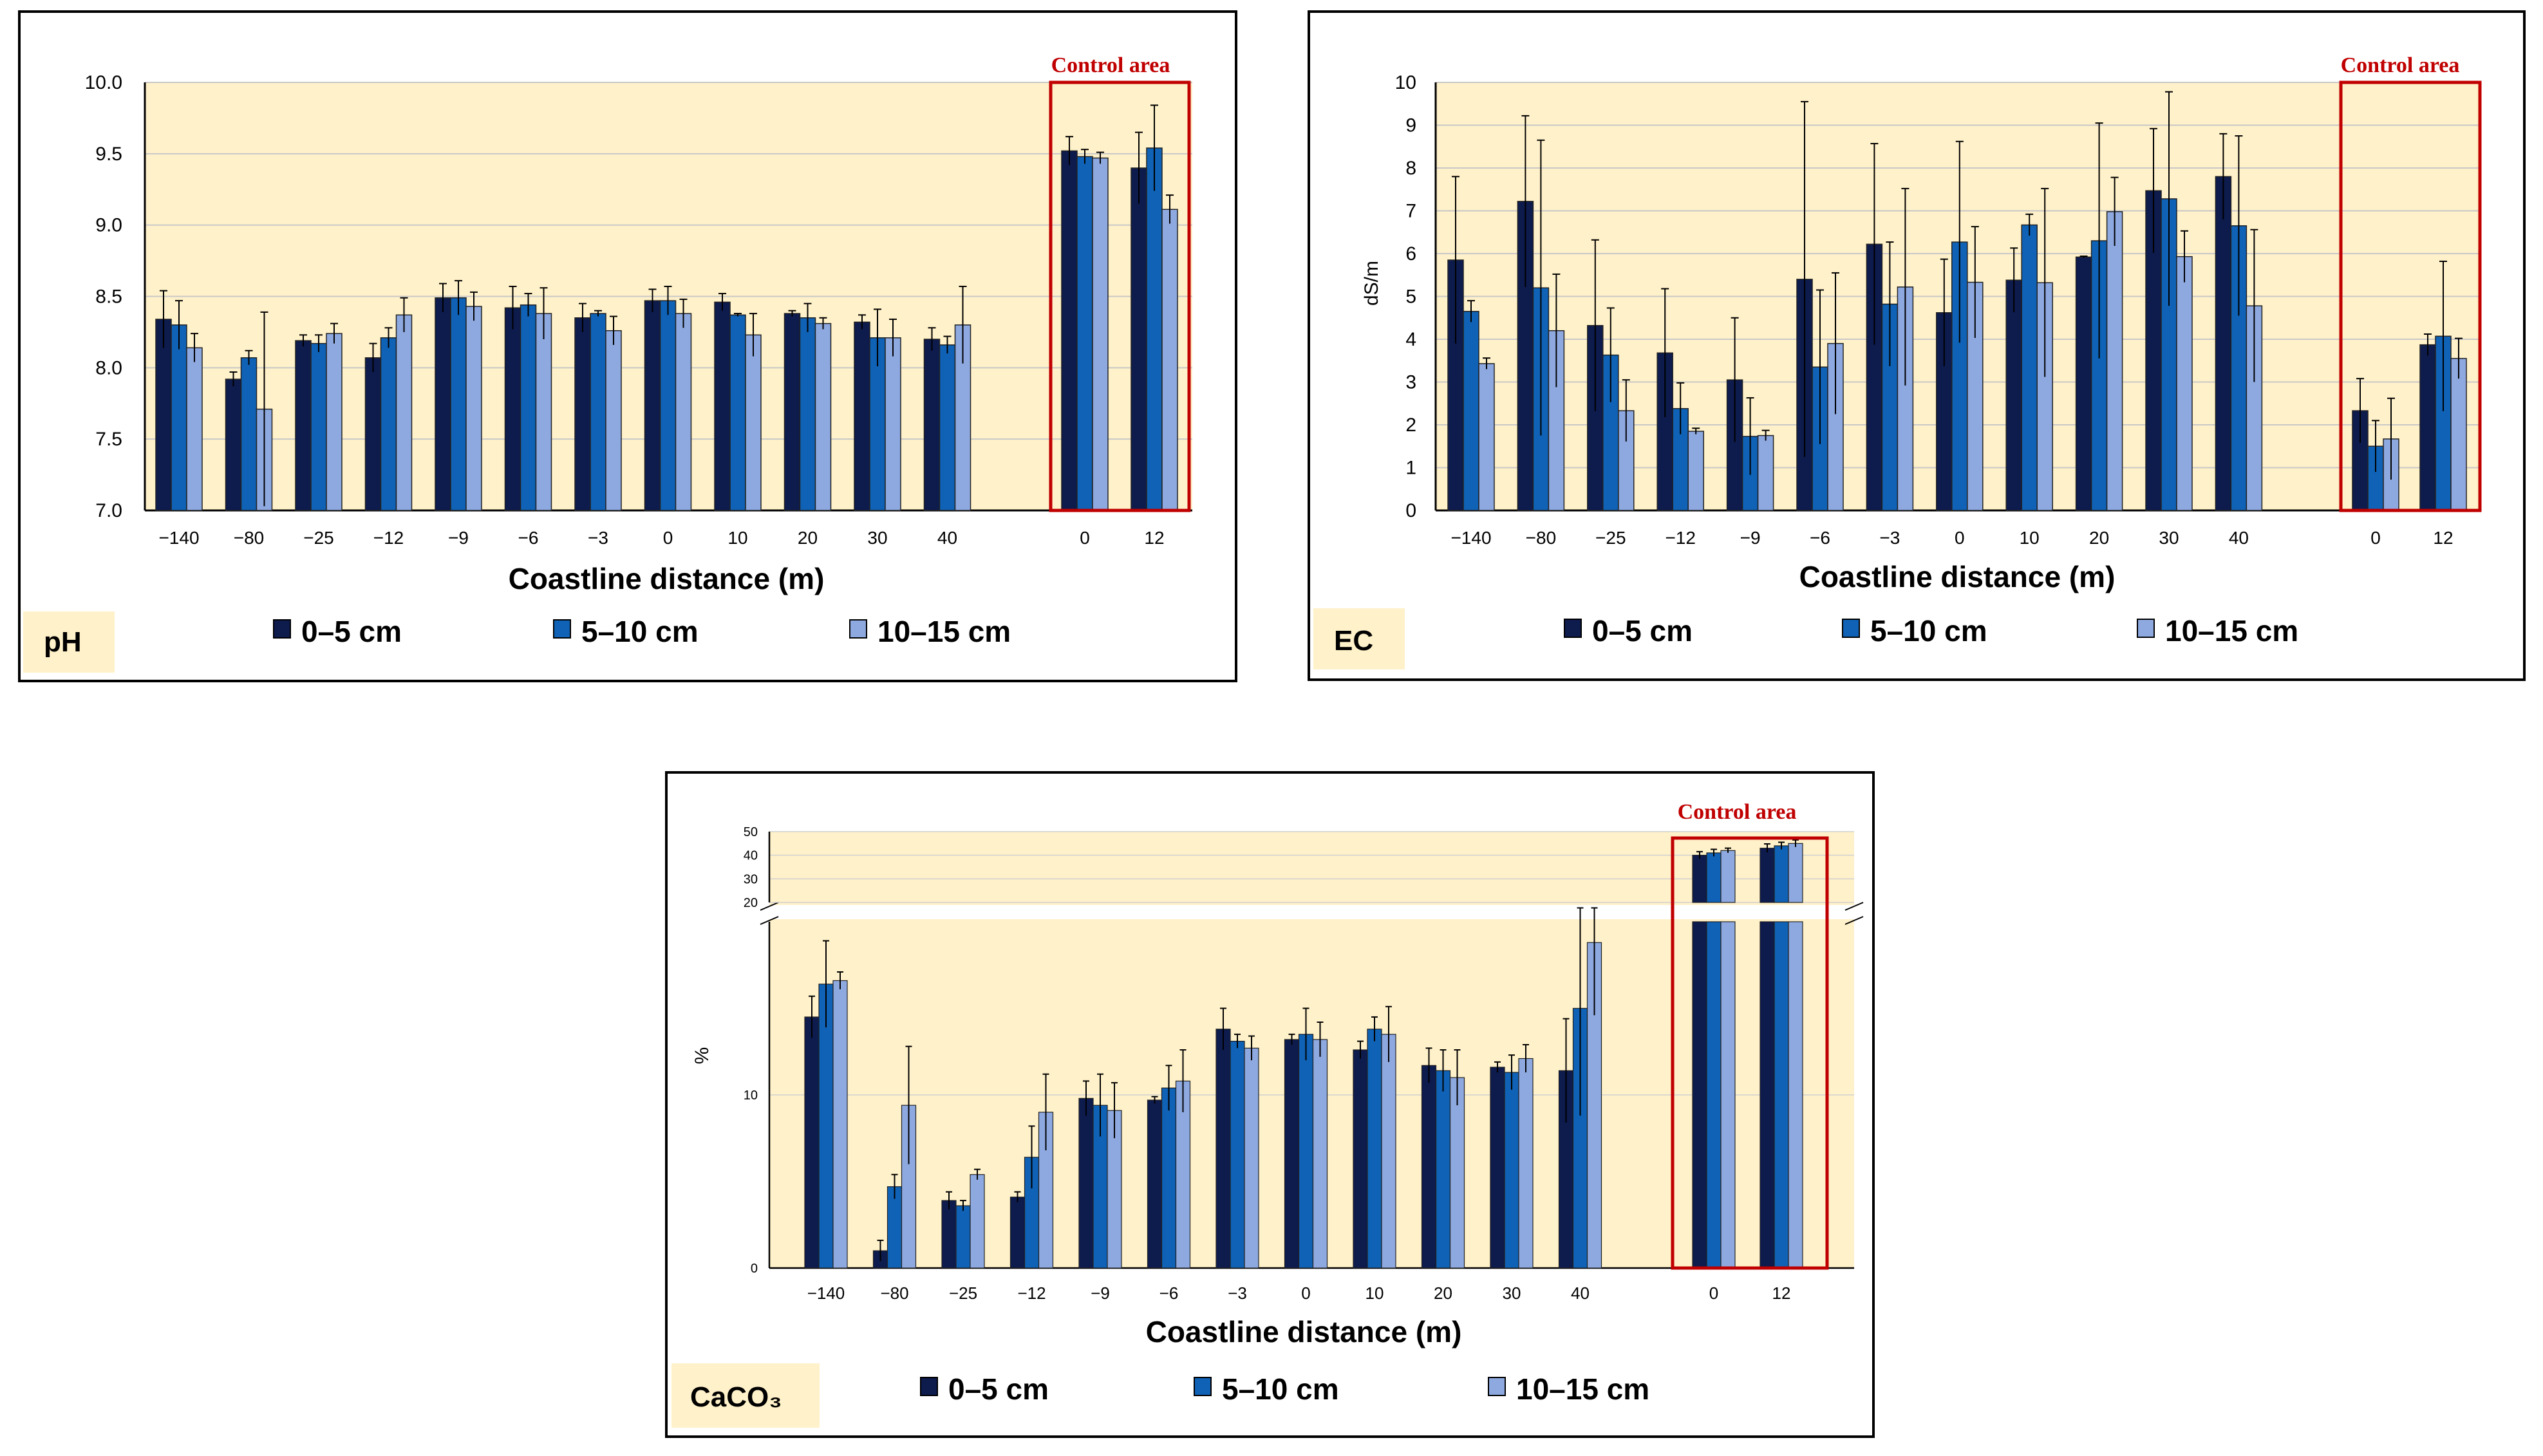 The height and width of the screenshot is (1456, 2543). What do you see at coordinates (1139, 339) in the screenshot?
I see `ph-bar-0-5cm-control` at bounding box center [1139, 339].